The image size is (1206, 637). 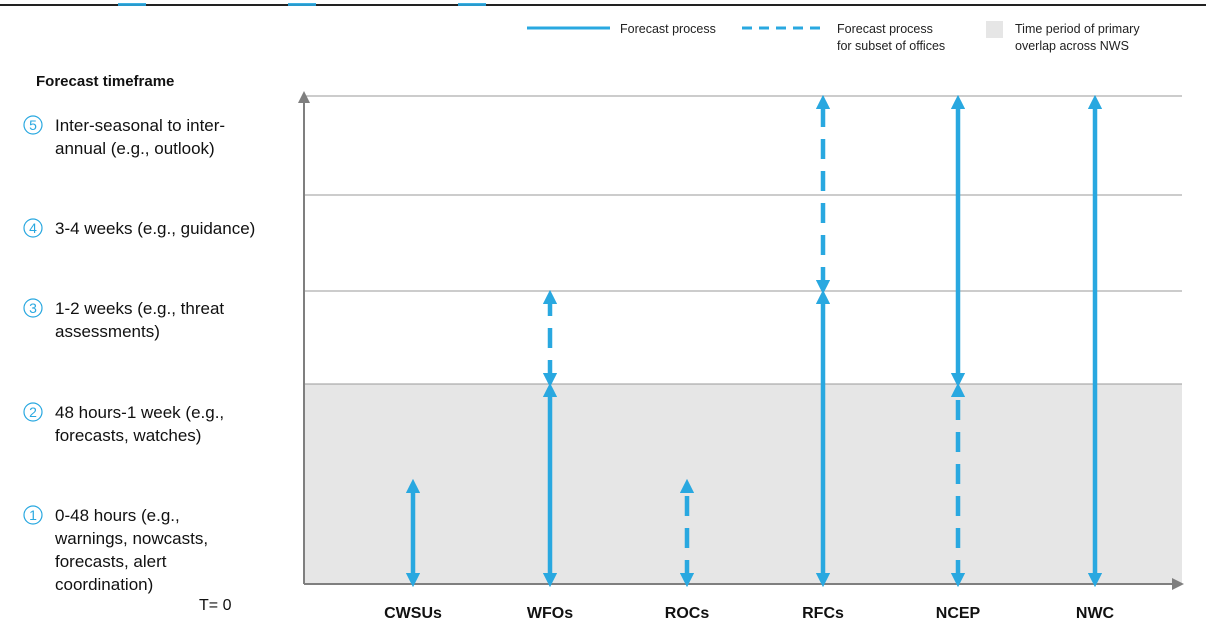 What do you see at coordinates (139, 308) in the screenshot?
I see `level-text-line: 1-2 weeks (e.g., threat` at bounding box center [139, 308].